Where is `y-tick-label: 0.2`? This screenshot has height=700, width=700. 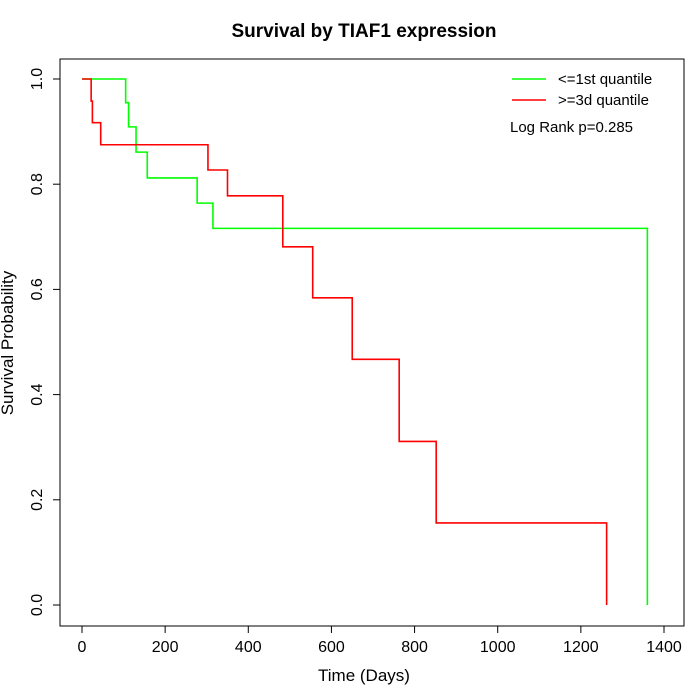 y-tick-label: 0.2 is located at coordinates (37, 500).